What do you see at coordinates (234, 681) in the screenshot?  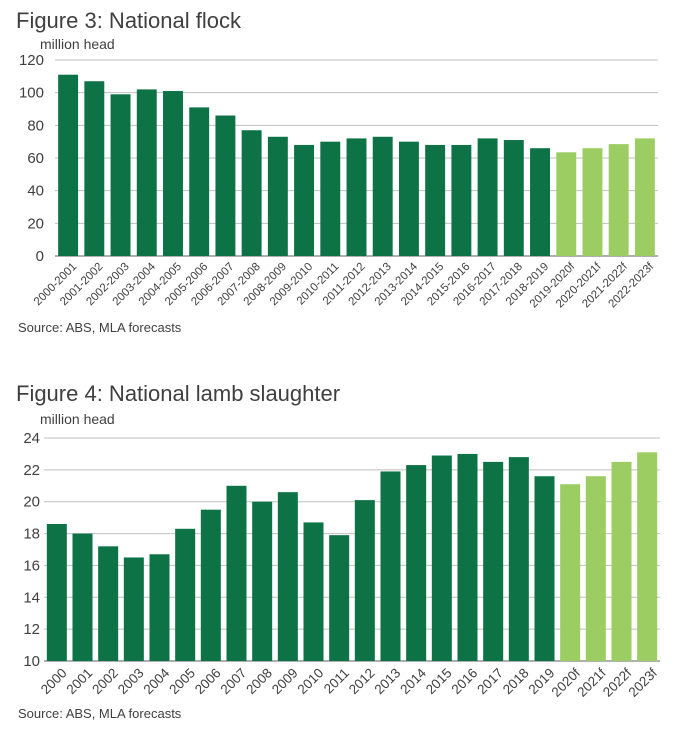 I see `x-tick-label: 2007` at bounding box center [234, 681].